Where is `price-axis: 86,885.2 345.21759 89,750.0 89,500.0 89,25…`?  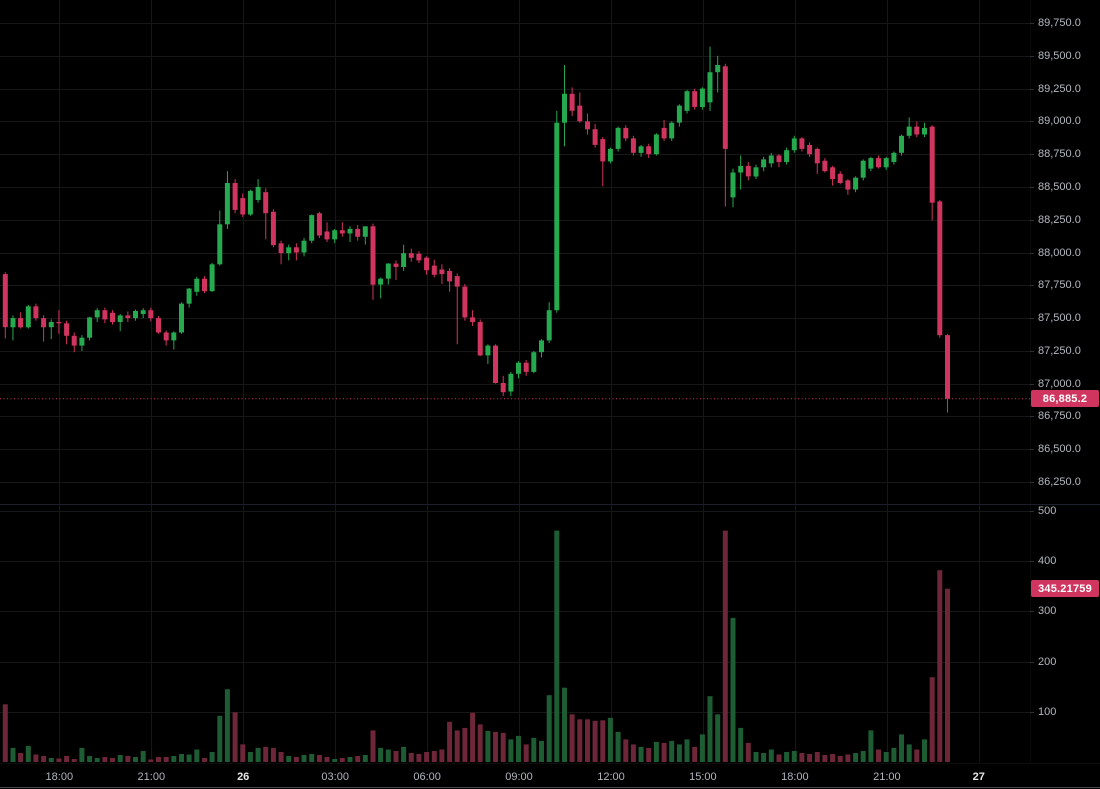 price-axis: 86,885.2 345.21759 89,750.0 89,500.0 89,25… is located at coordinates (1065, 381).